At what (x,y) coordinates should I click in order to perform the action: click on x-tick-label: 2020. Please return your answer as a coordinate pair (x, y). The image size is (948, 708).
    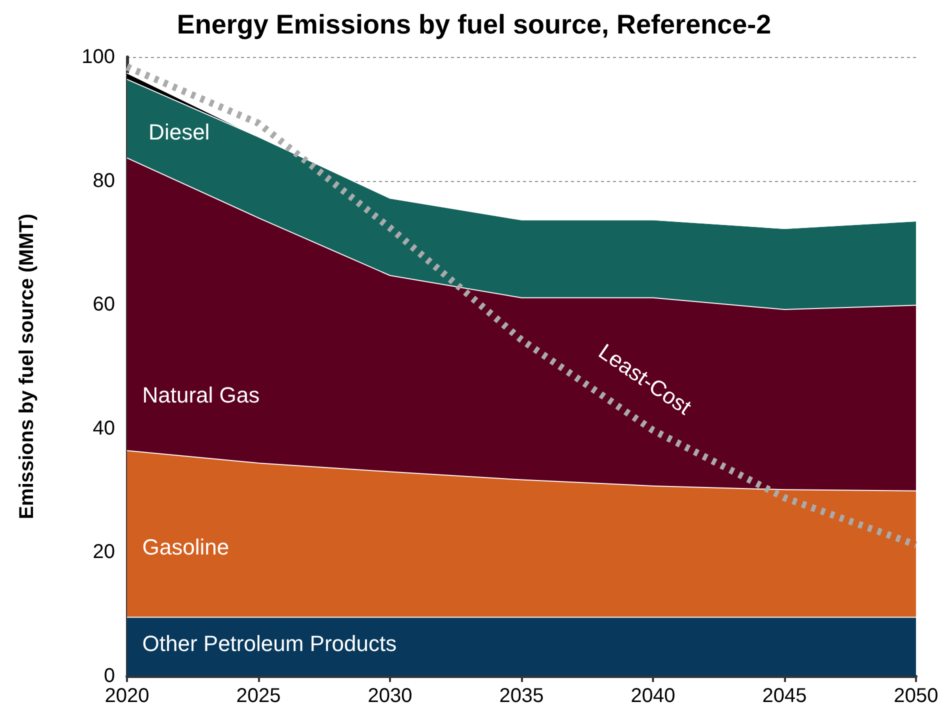
    Looking at the image, I should click on (127, 696).